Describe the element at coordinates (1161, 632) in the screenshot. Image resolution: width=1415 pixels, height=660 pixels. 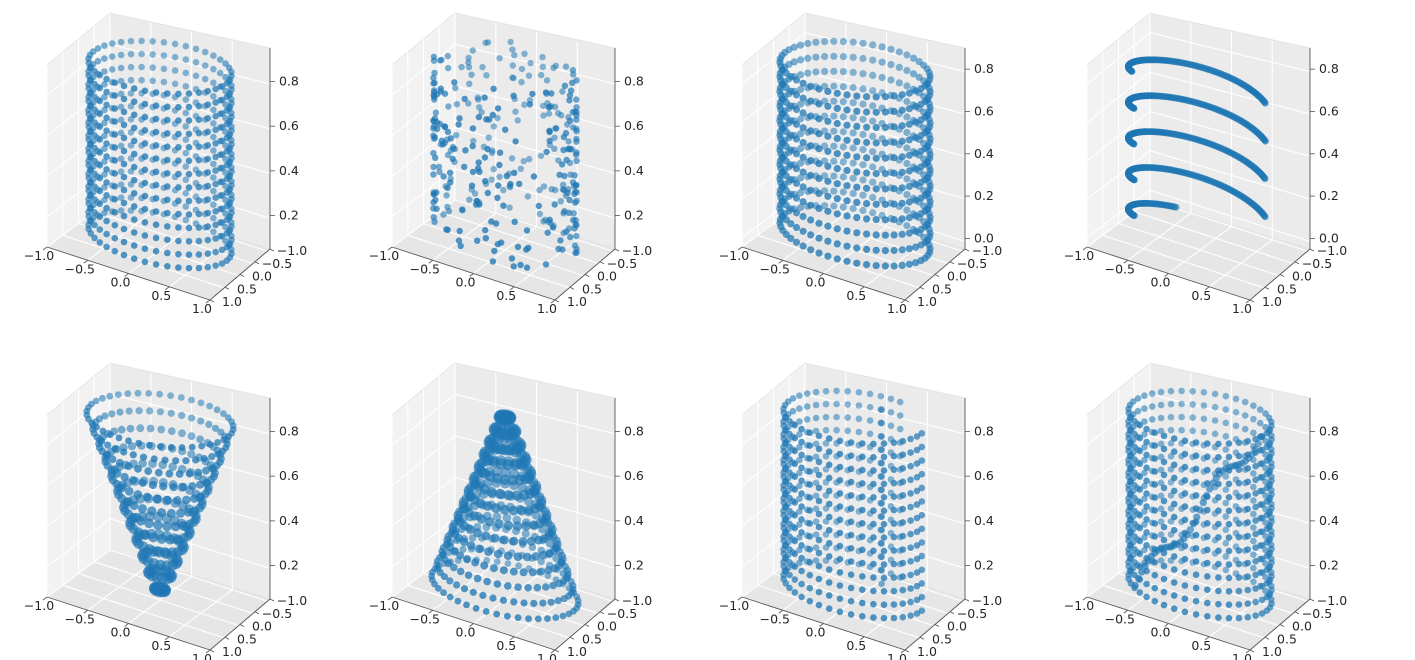
I see `x-tick-label: 0.0` at that location.